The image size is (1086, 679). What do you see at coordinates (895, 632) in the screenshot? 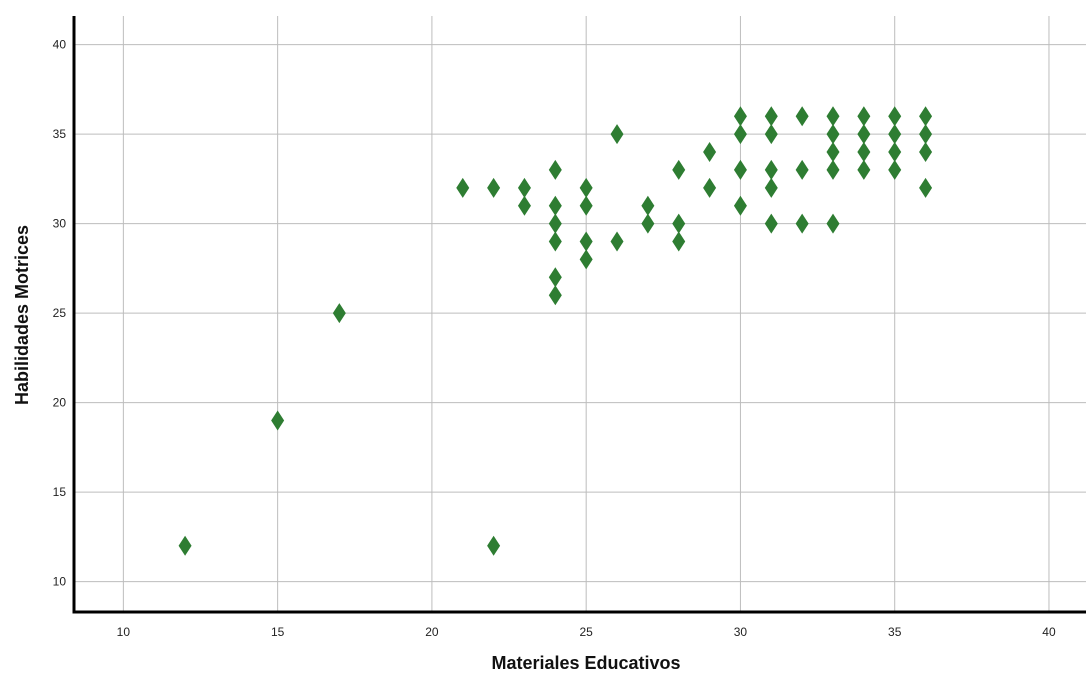
I see `x-tick-label: 35` at bounding box center [895, 632].